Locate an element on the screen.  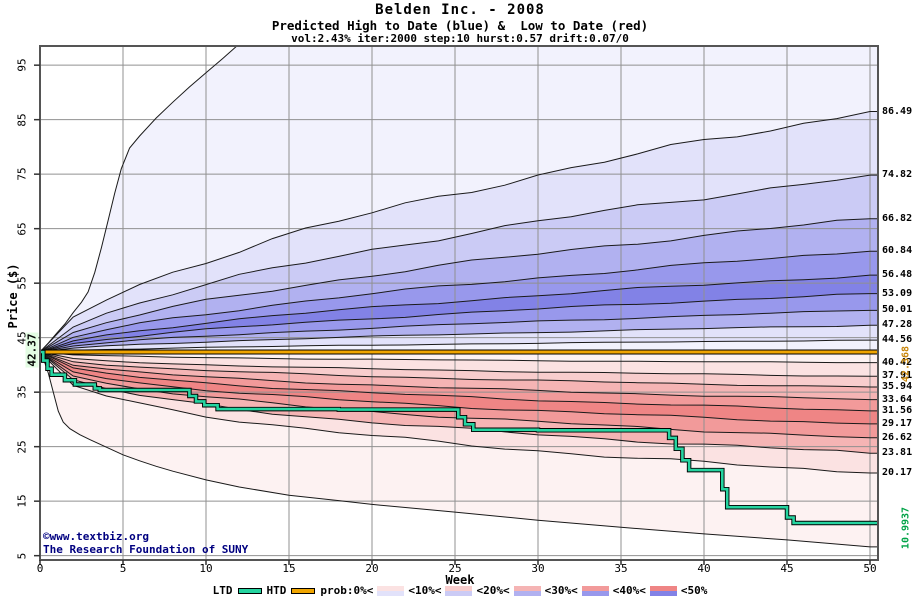
x-tick-label: 5 is located at coordinates (123, 568).